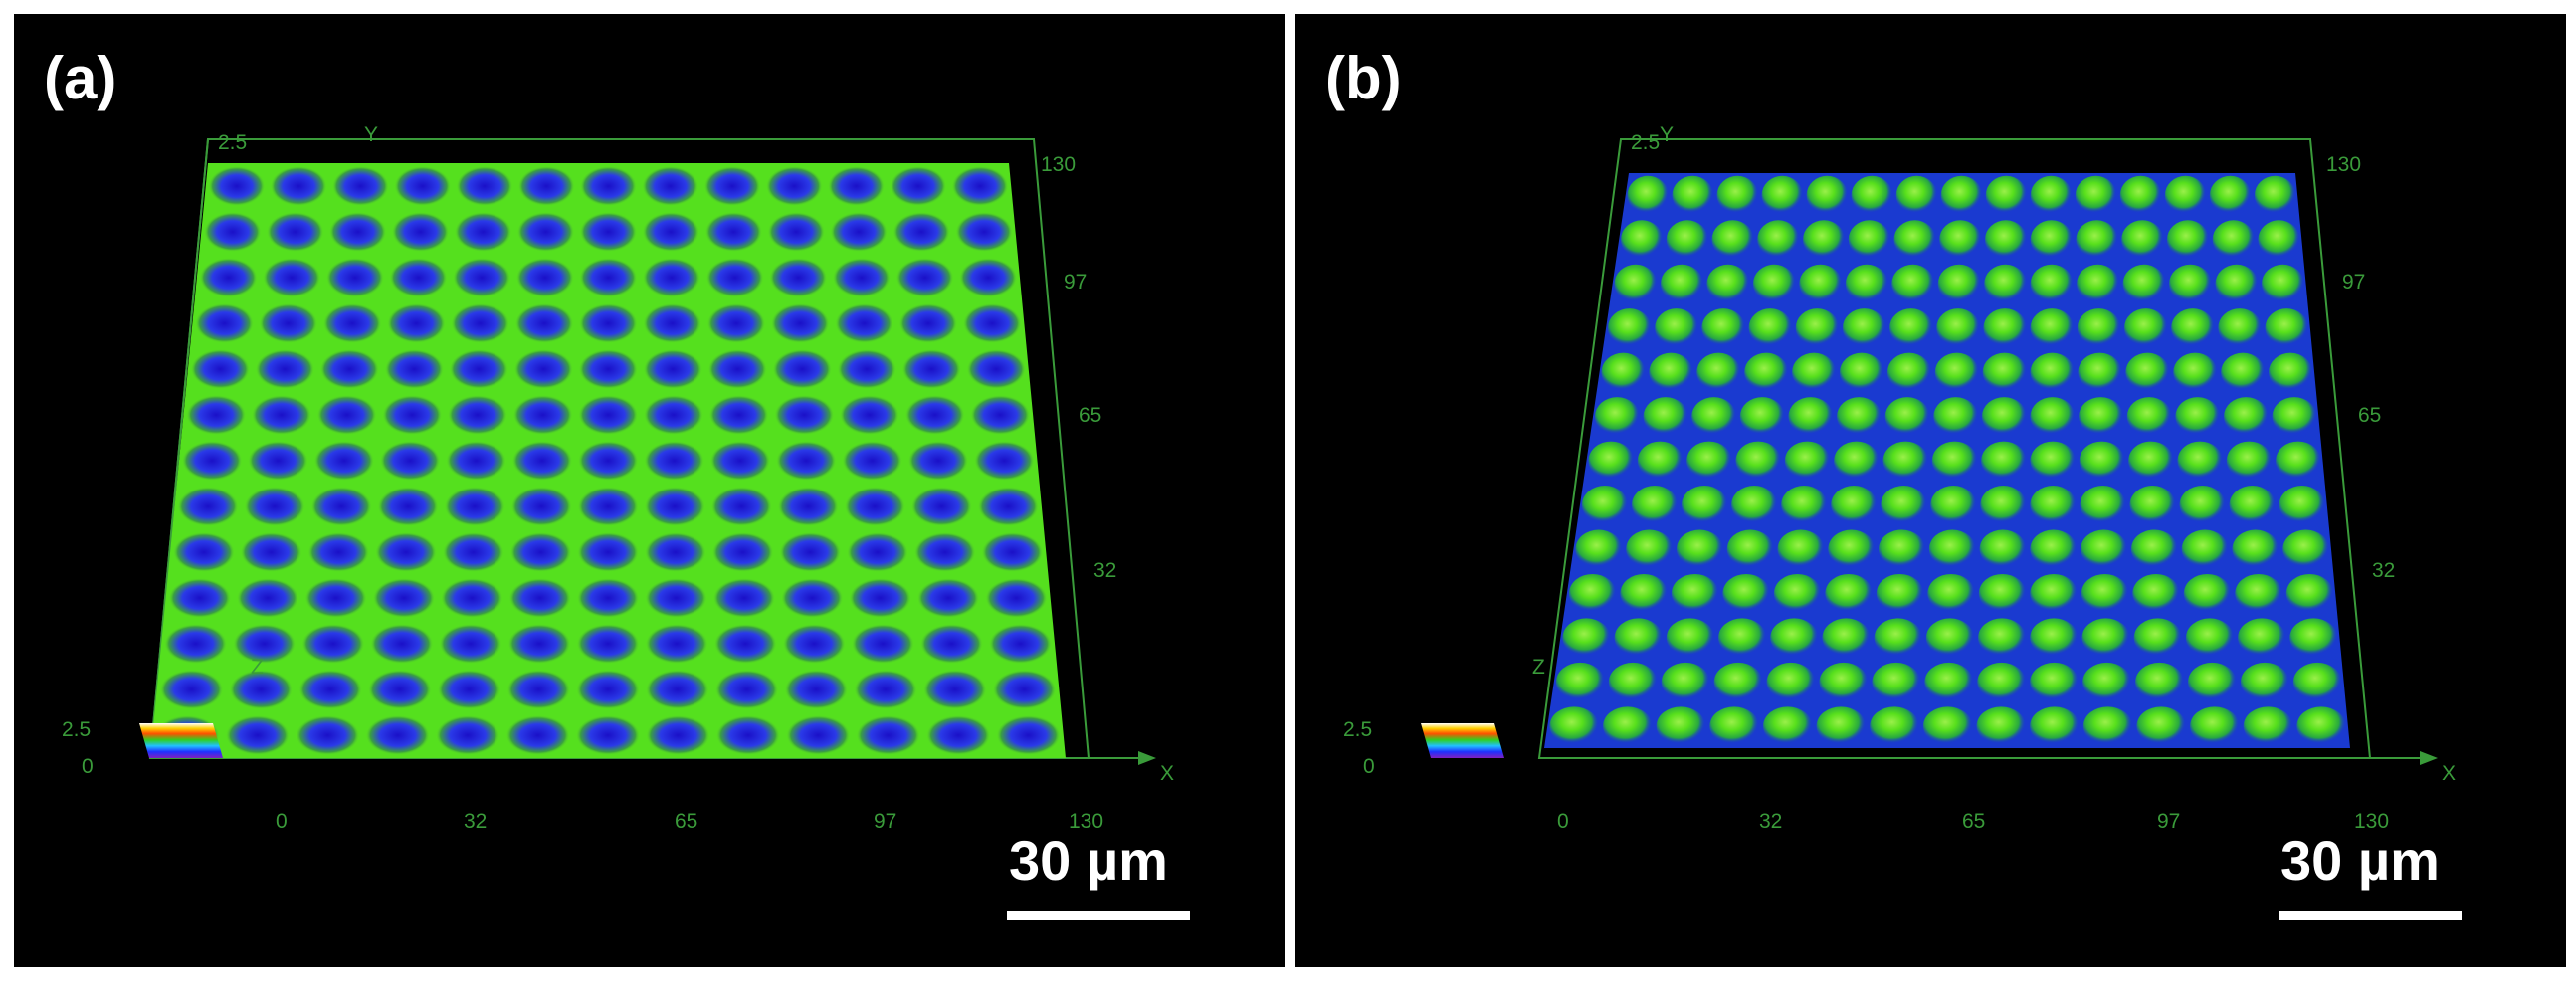 This screenshot has width=2576, height=982. I want to click on y-tick-32-a: 32, so click(1105, 570).